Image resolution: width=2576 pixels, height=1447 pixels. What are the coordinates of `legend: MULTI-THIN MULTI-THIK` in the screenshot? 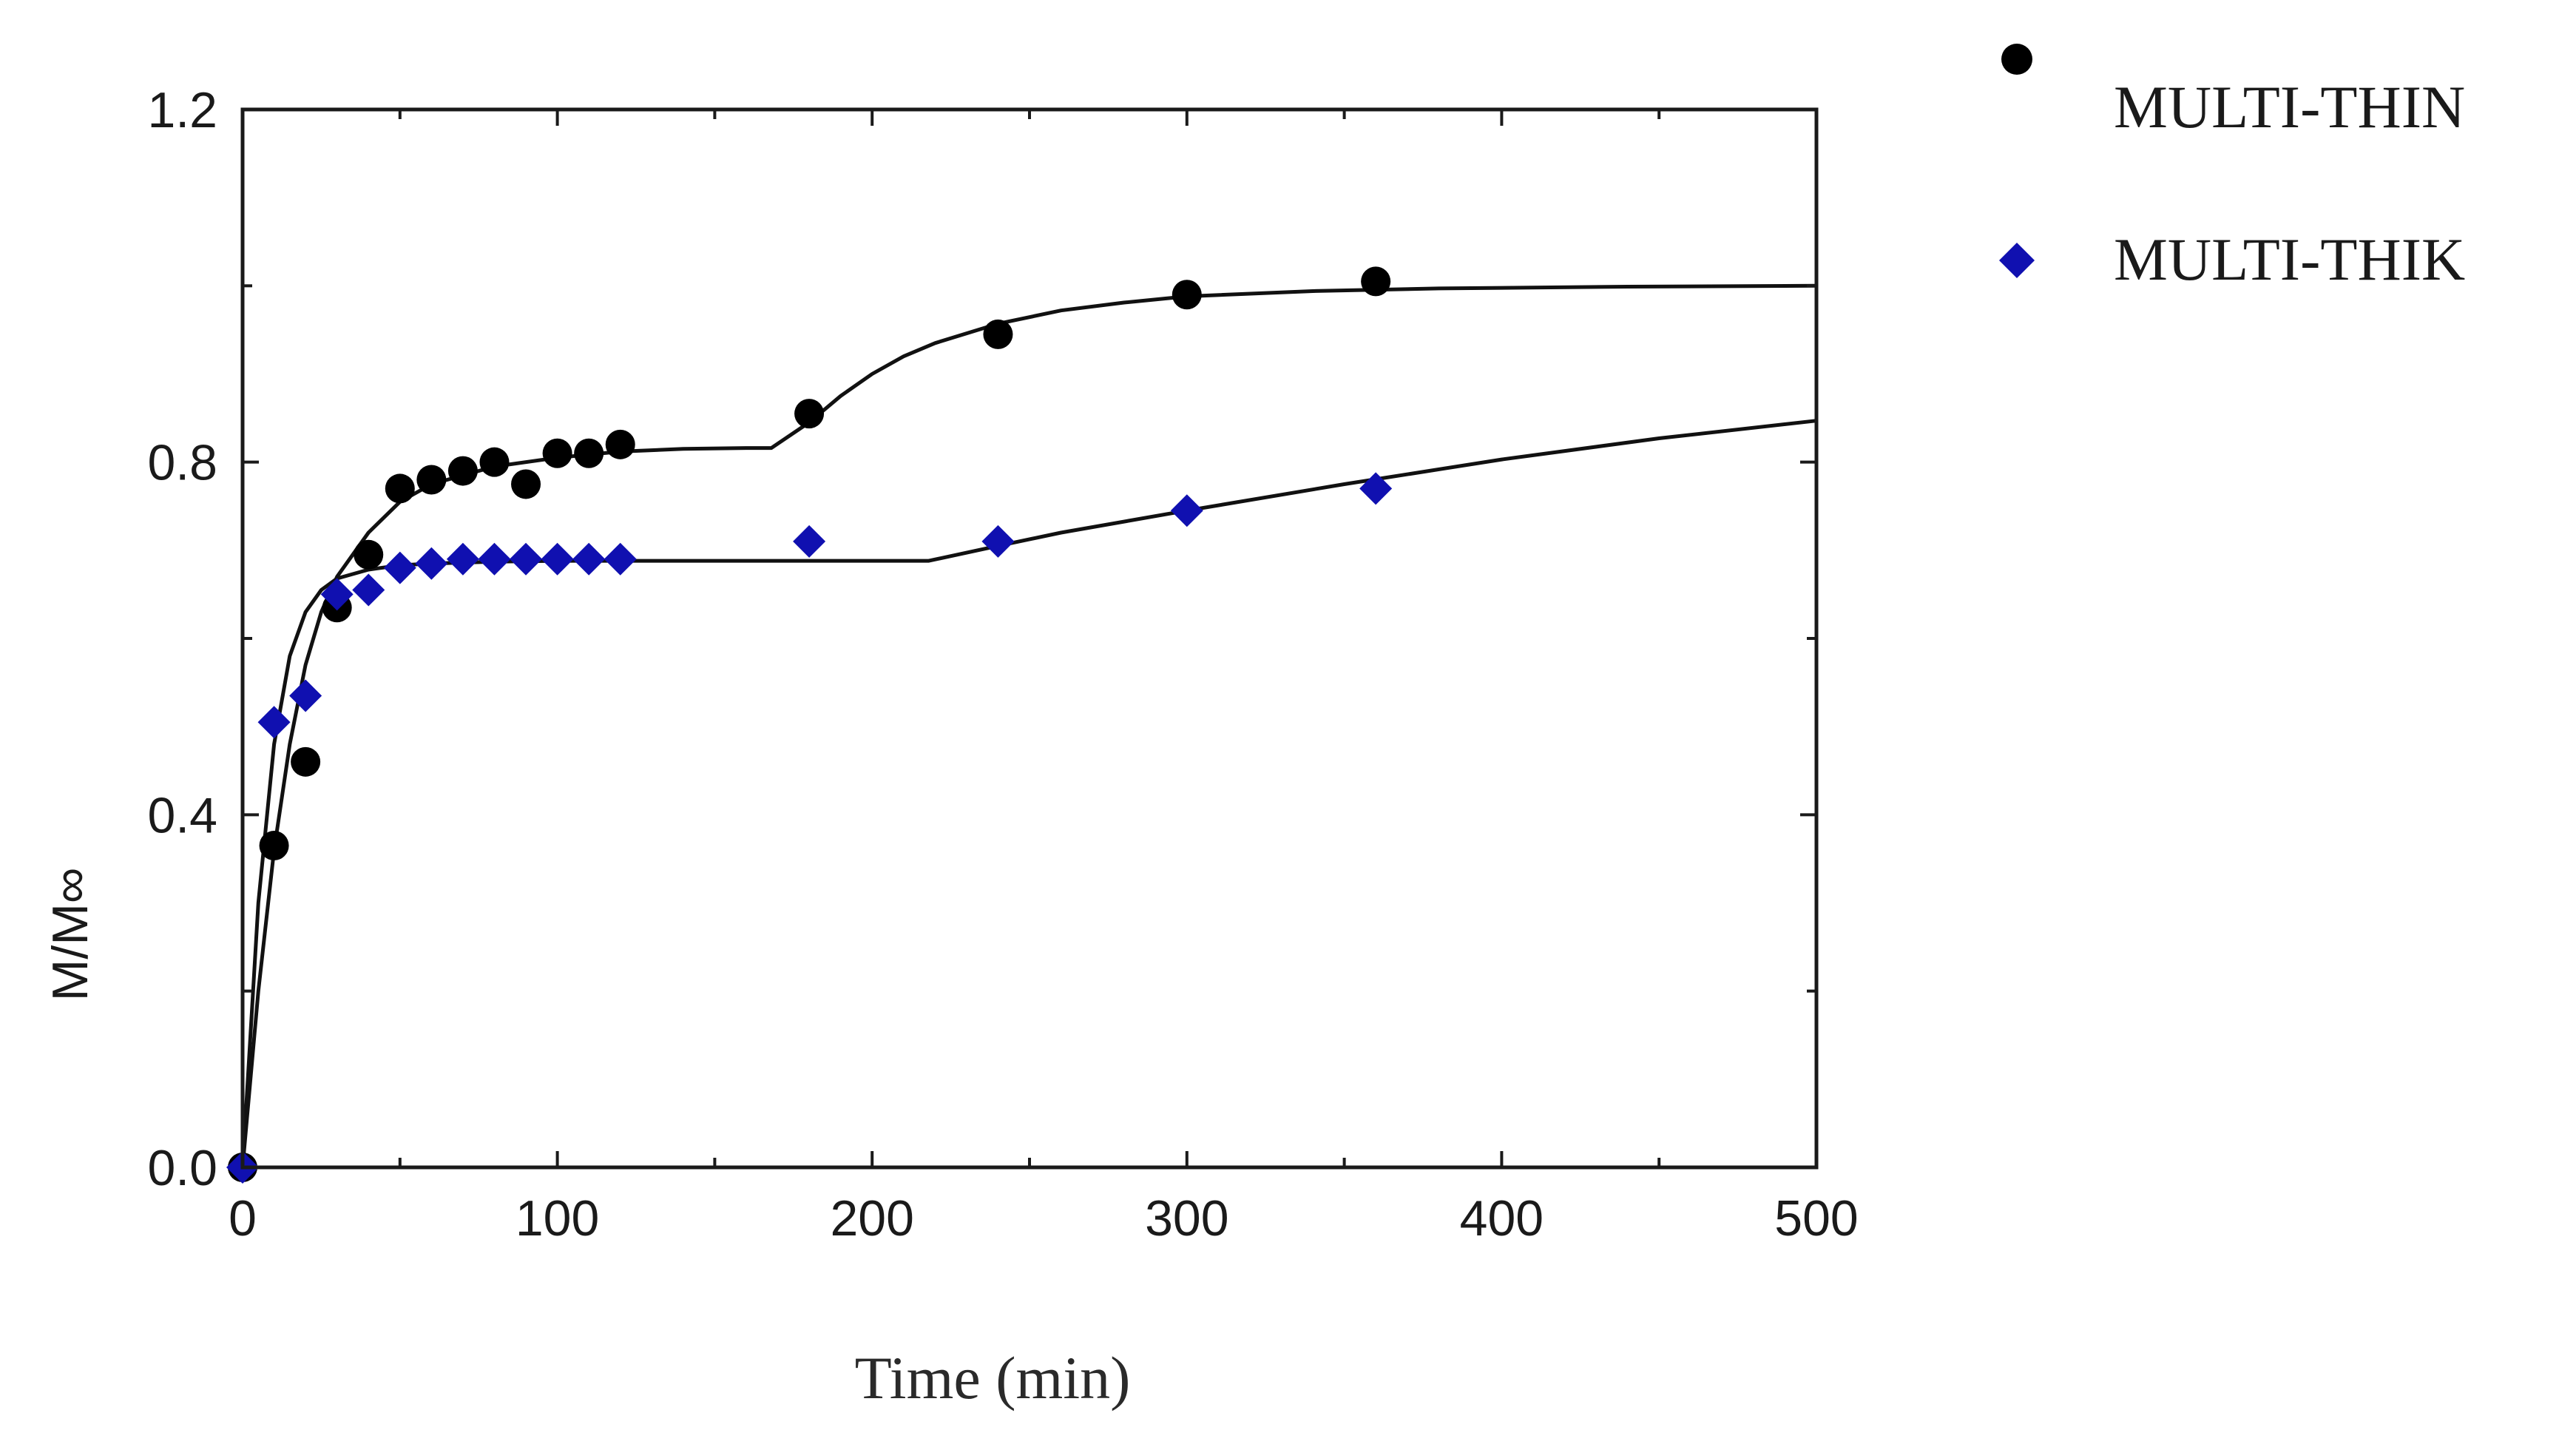 It's located at (2232, 168).